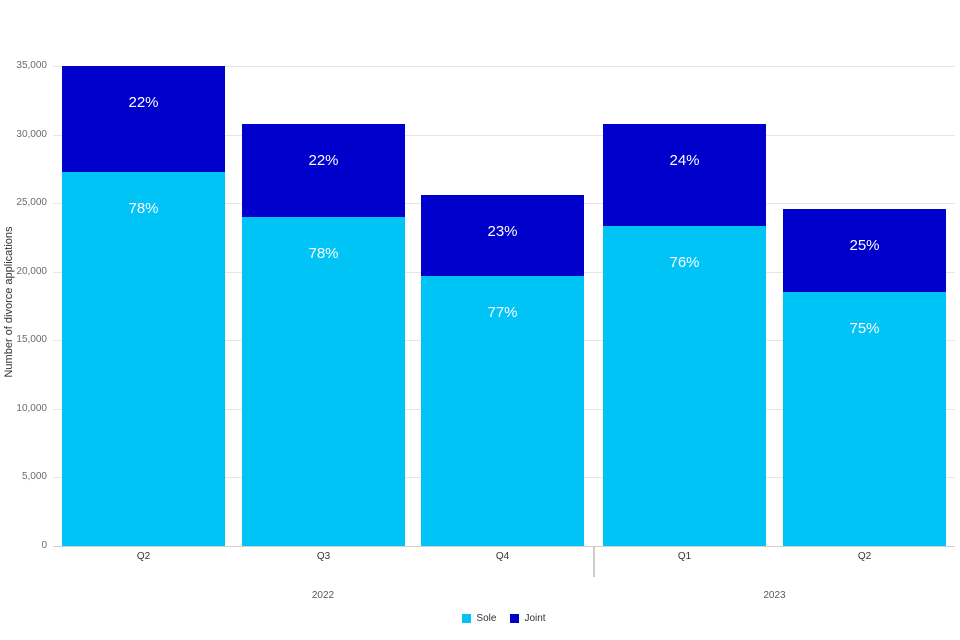 The image size is (960, 640). Describe the element at coordinates (44, 545) in the screenshot. I see `y-axis-tick-label: 0` at that location.